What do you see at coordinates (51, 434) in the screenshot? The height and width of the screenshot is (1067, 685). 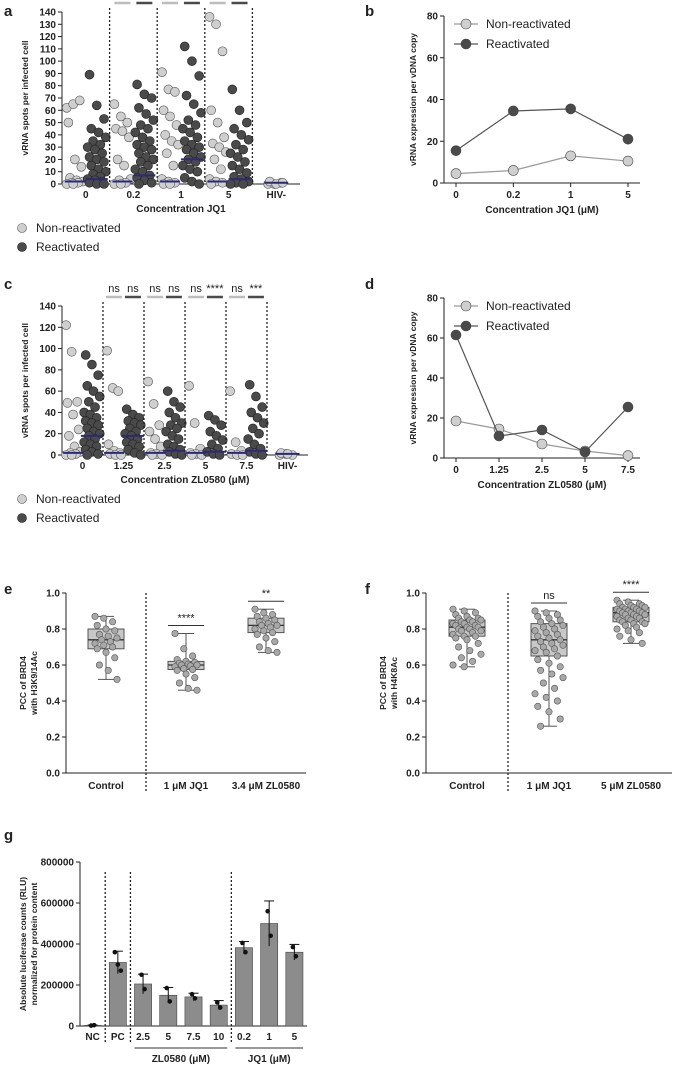 I see `y-tick-label: 20` at bounding box center [51, 434].